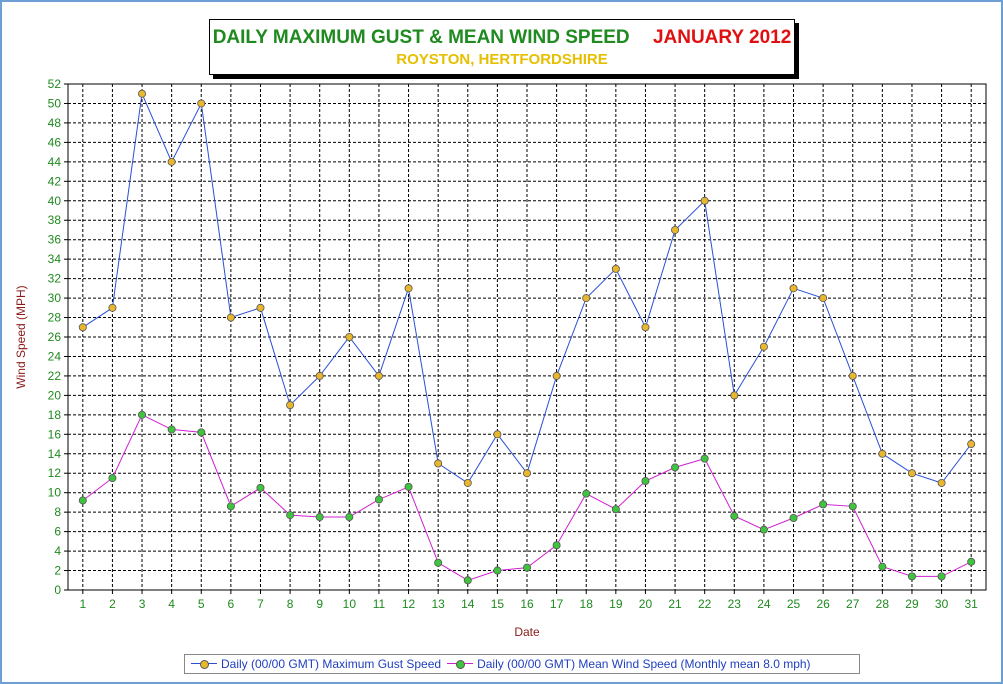 This screenshot has height=684, width=1003. I want to click on x-tick-label: 9, so click(319, 604).